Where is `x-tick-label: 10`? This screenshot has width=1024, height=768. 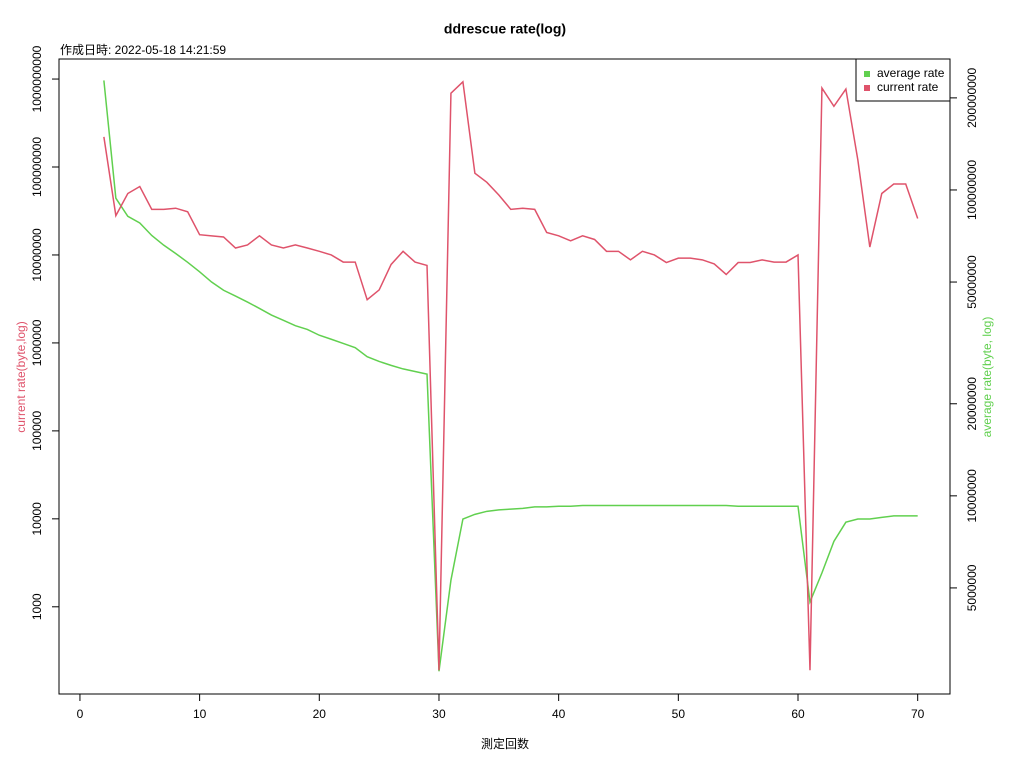
x-tick-label: 10 is located at coordinates (200, 714).